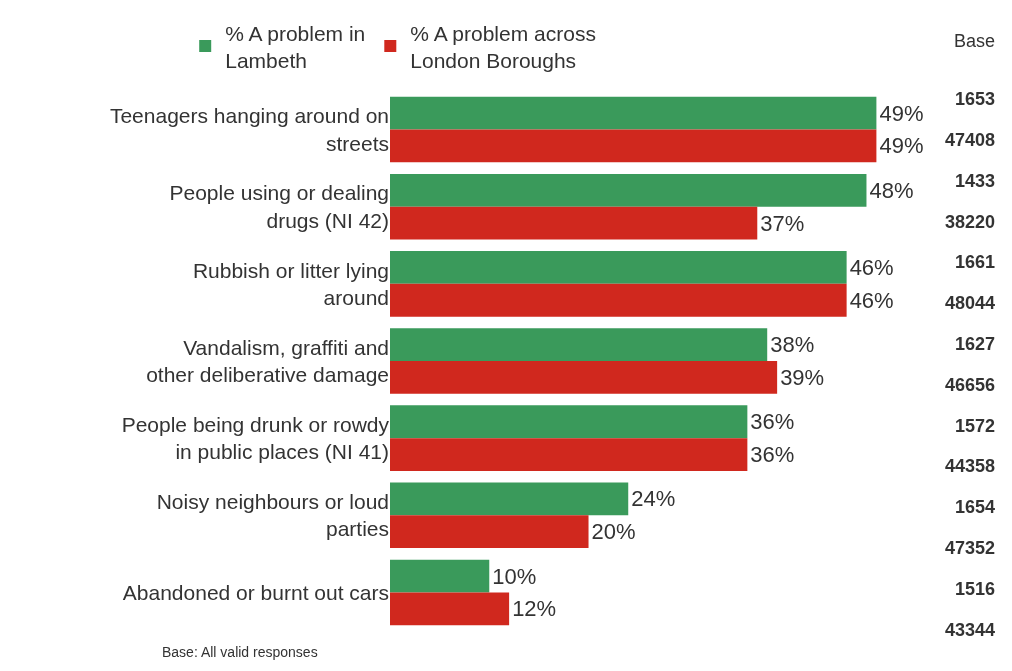  What do you see at coordinates (249, 129) in the screenshot?
I see `y-tick-label: Teenagers hanging around on streets` at bounding box center [249, 129].